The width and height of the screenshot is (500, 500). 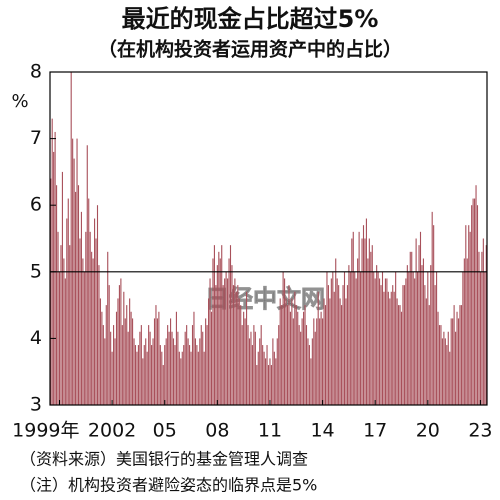 I want to click on chart-subtitle: （在机构投资者运用资产中的占比）, so click(x=250, y=49).